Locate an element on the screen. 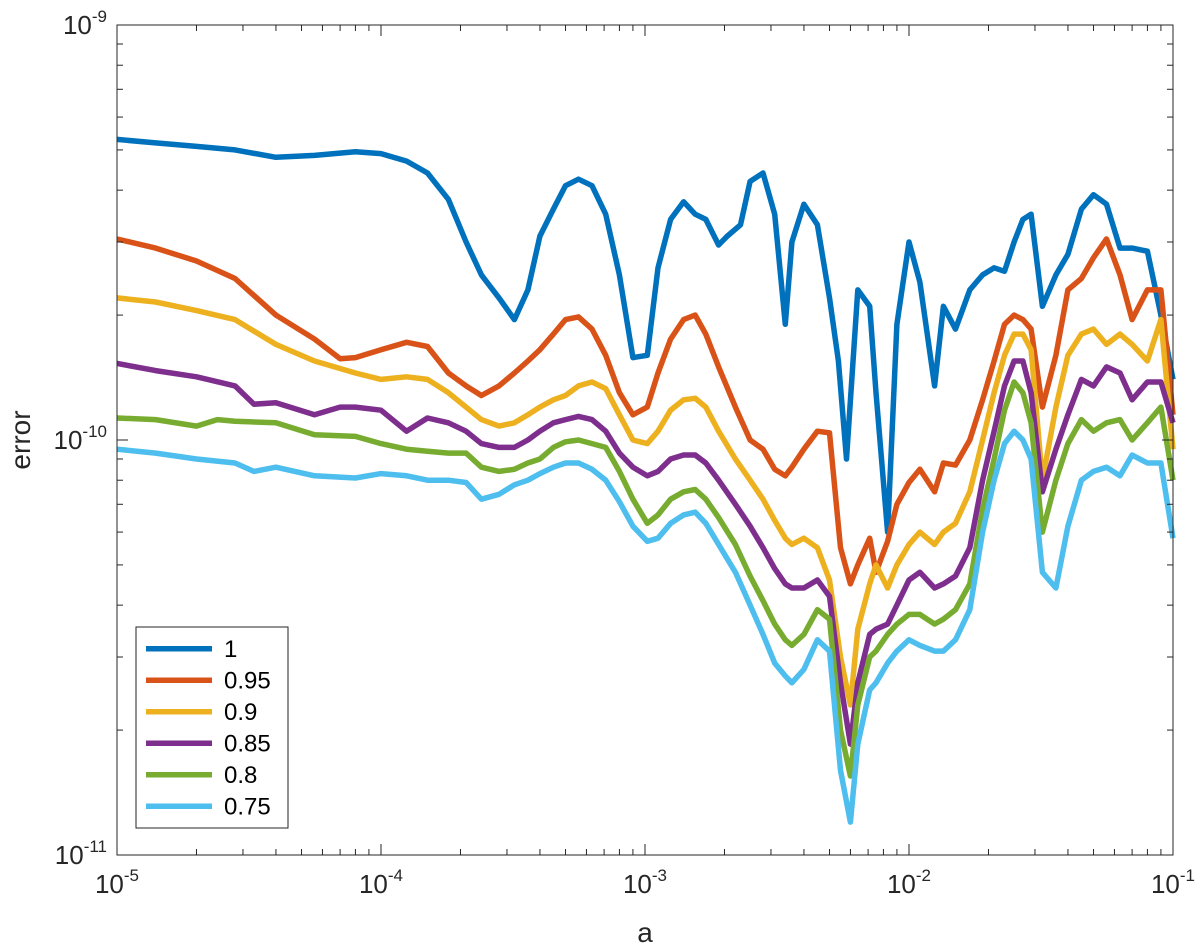 This screenshot has height=950, width=1200. legend: 1 0.95 0.9 0.85 0.8 0.75 is located at coordinates (212, 727).